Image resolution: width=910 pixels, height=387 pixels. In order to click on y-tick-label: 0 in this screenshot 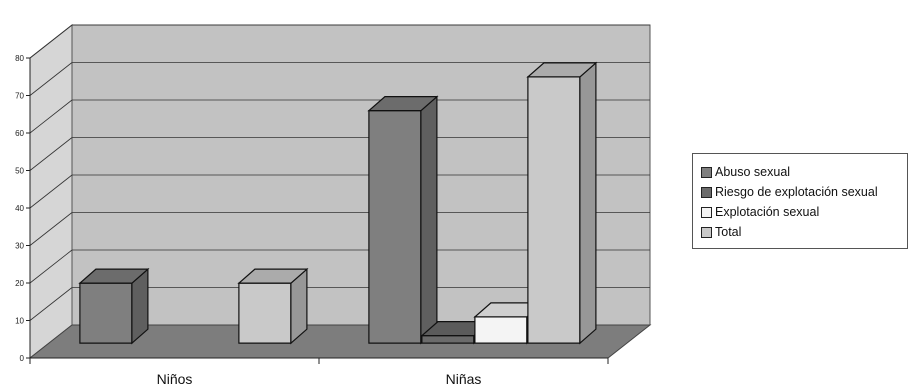, I will do `click(22, 358)`.